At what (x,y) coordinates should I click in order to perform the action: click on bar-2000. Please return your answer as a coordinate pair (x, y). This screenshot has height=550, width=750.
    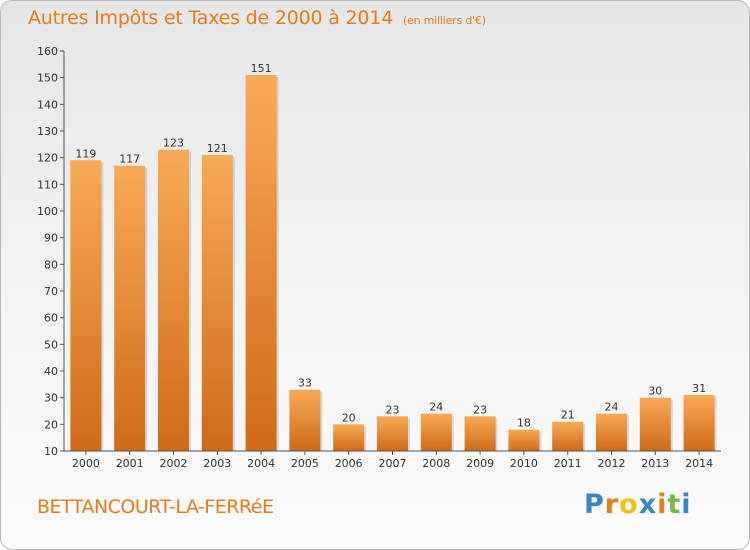
    Looking at the image, I should click on (86, 306).